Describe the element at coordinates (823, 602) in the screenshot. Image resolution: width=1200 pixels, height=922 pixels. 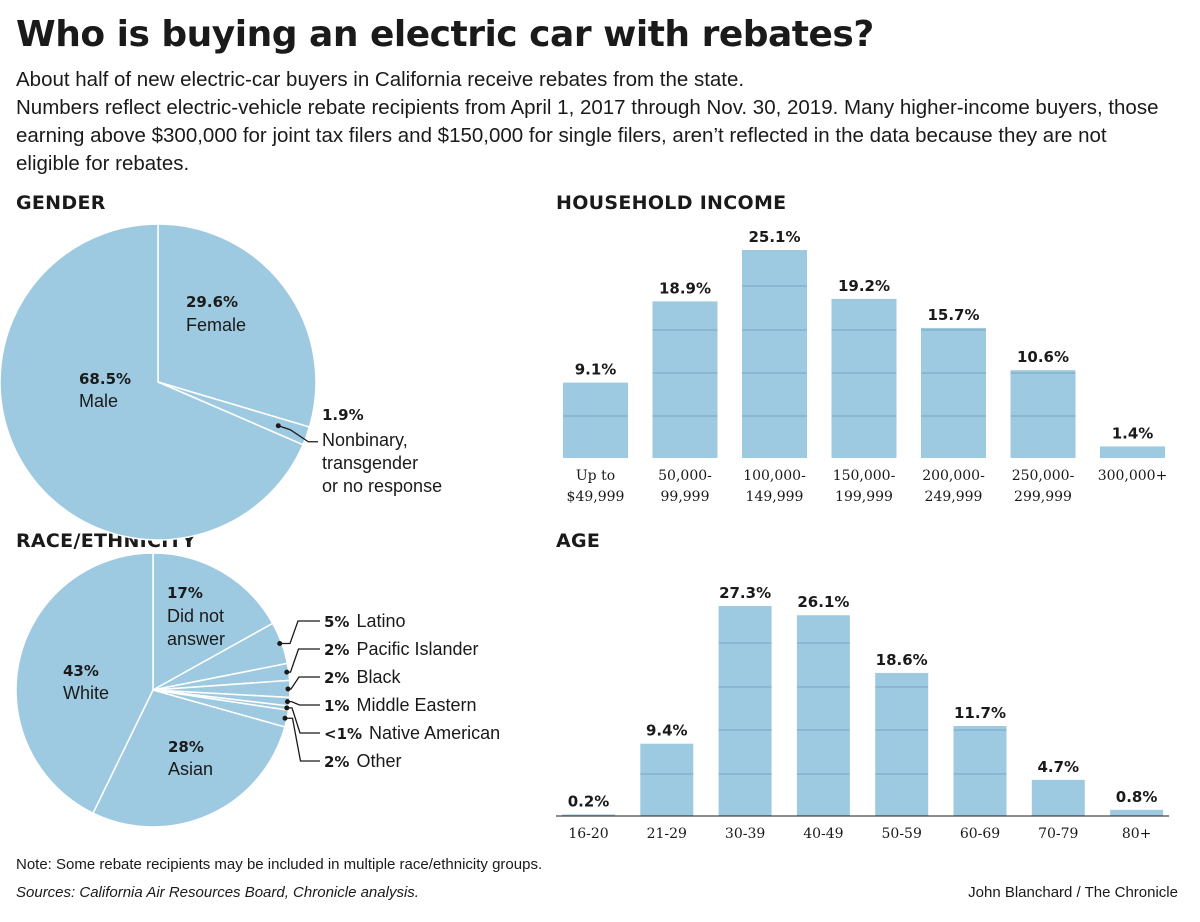
I see `bar-value-label: 26.1%` at that location.